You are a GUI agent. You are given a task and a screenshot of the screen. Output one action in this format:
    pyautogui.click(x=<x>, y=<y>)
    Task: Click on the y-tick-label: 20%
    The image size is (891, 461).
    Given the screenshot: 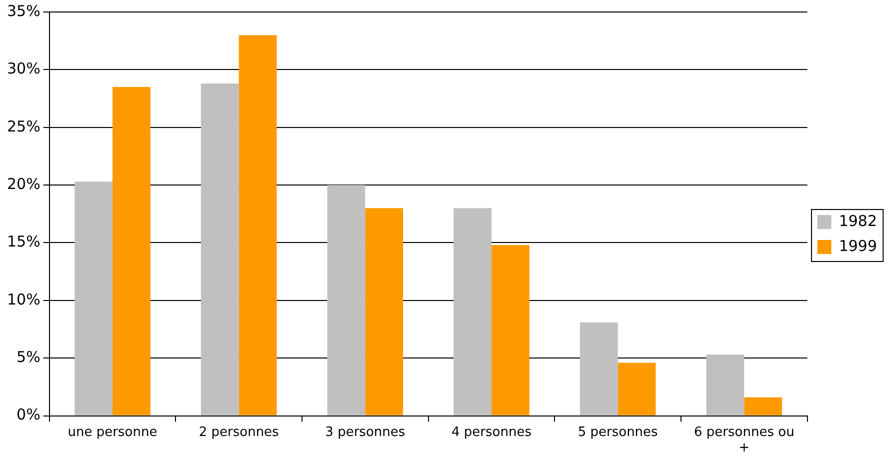 What is the action you would take?
    pyautogui.click(x=23, y=183)
    